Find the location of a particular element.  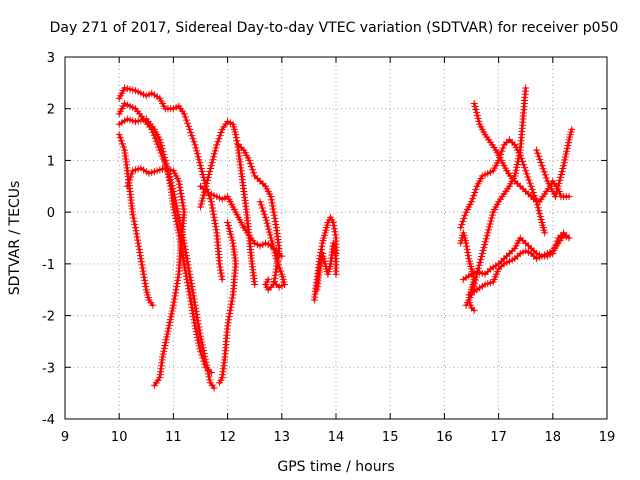

y-tick-label: -1 is located at coordinates (48, 265).